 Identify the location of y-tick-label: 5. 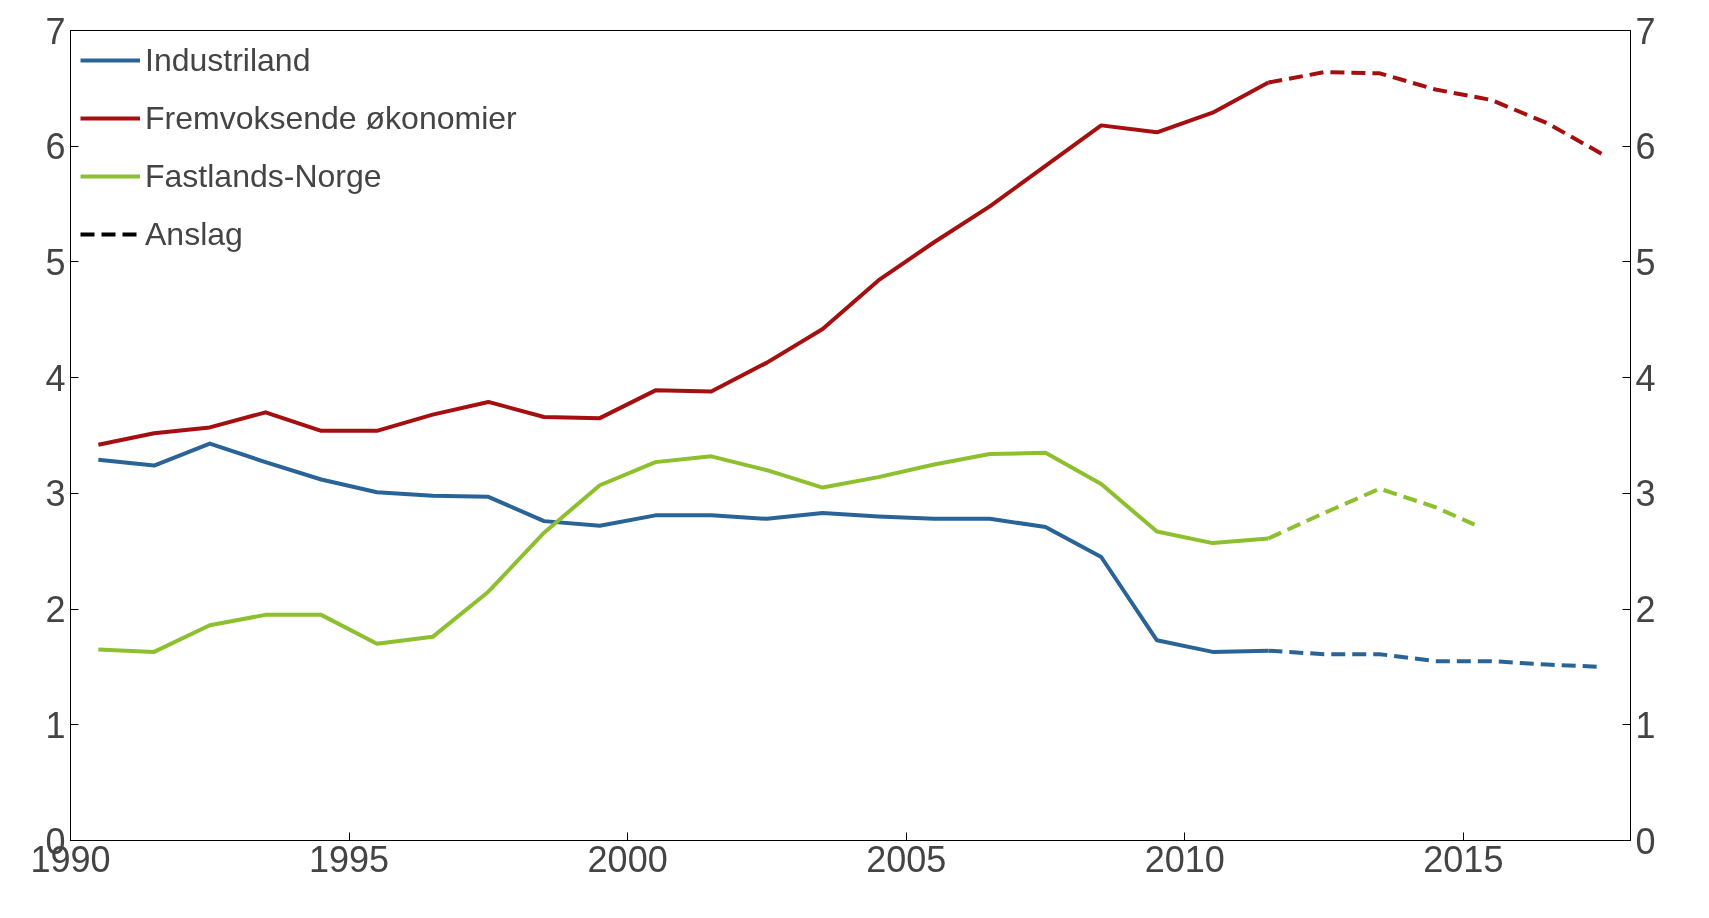
(55, 262).